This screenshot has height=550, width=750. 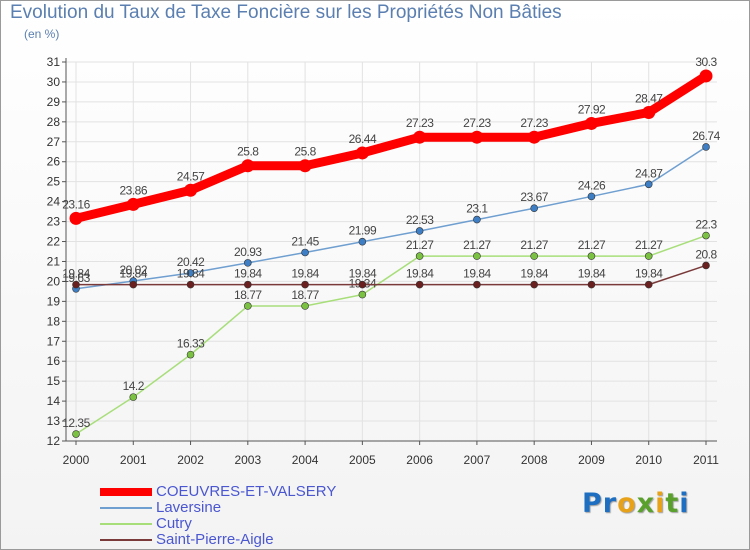 What do you see at coordinates (305, 460) in the screenshot?
I see `x-tick-label: 2004` at bounding box center [305, 460].